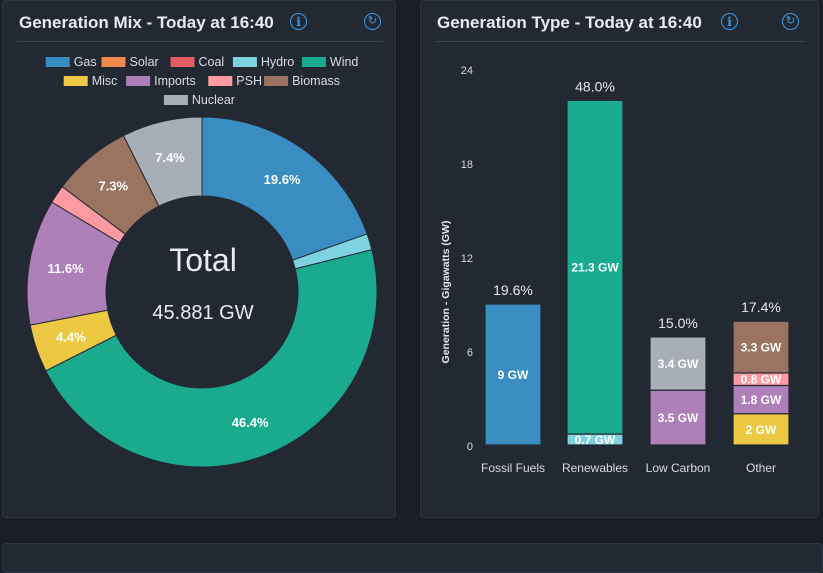 The height and width of the screenshot is (573, 823). What do you see at coordinates (75, 81) in the screenshot?
I see `legend-swatch-misc` at bounding box center [75, 81].